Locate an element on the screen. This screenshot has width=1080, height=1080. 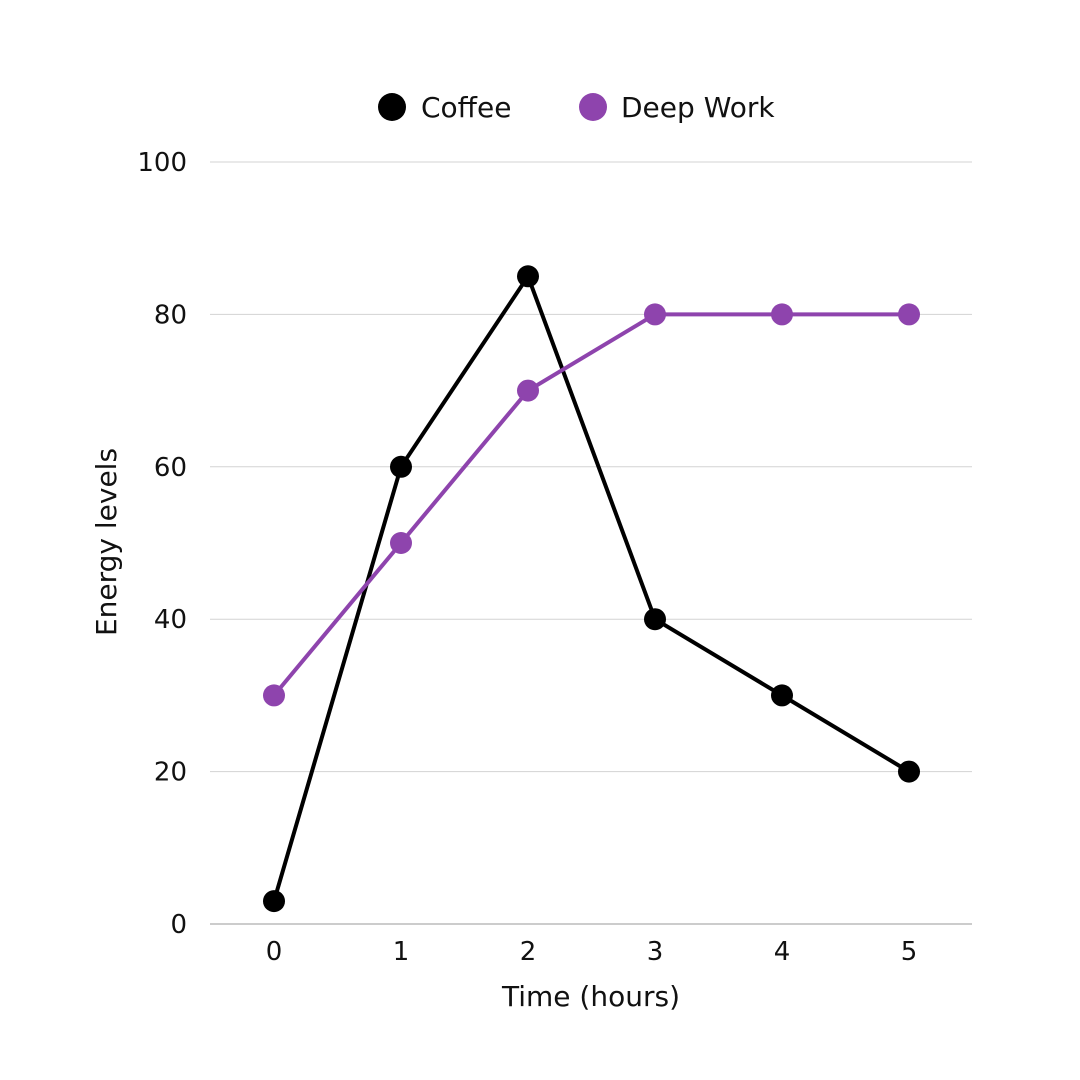
y-tick-label: 0 is located at coordinates (178, 925).